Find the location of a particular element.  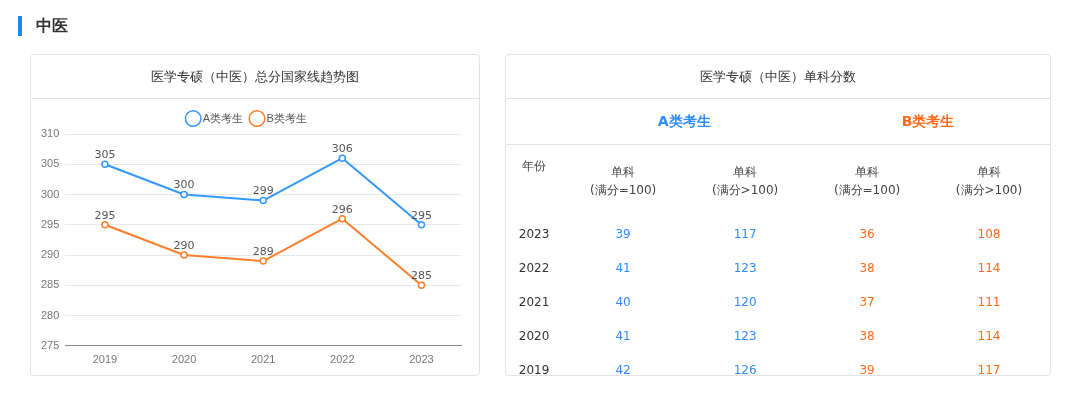

y-tick-label: 295 is located at coordinates (50, 223).